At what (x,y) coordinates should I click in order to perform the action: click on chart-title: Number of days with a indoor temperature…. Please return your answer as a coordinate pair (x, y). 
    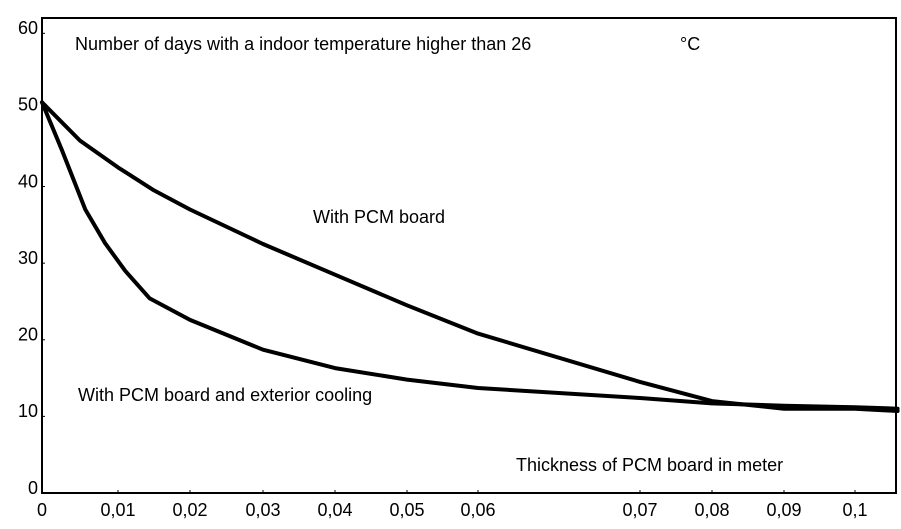
    Looking at the image, I should click on (303, 44).